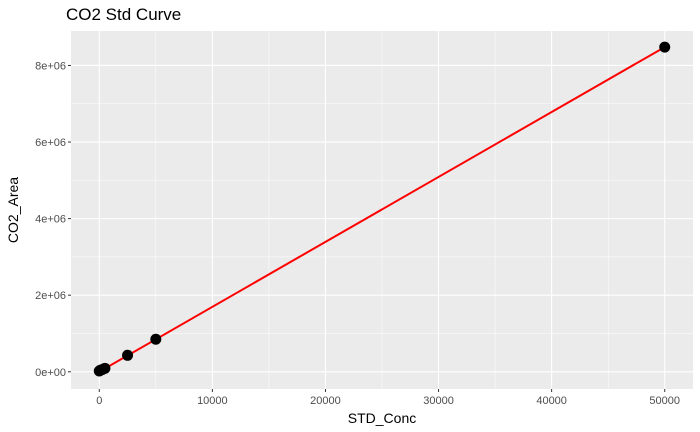 The image size is (700, 432). I want to click on x-tick-label: 0, so click(99, 401).